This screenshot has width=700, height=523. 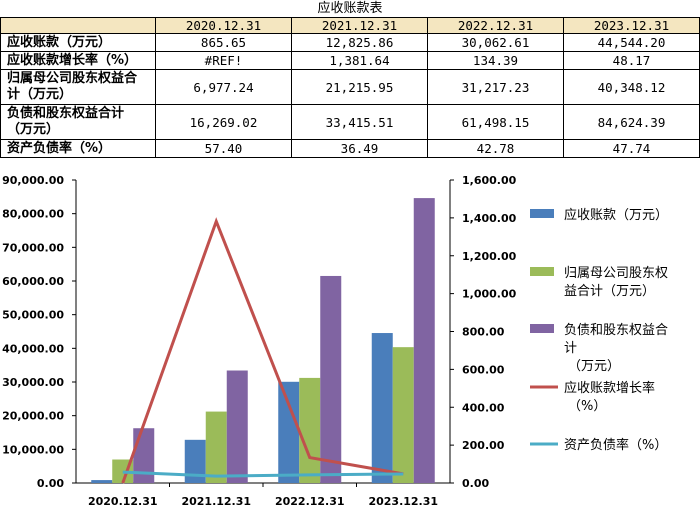 I want to click on table-cell: 33,415.51, so click(x=359, y=122).